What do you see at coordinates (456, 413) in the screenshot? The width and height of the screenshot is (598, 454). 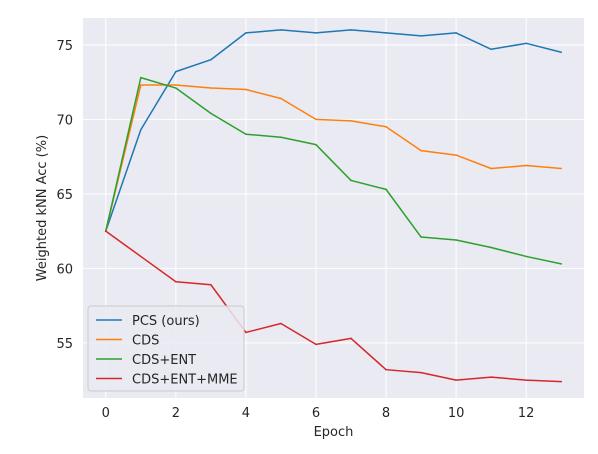 I see `x-tick-label: 10` at bounding box center [456, 413].